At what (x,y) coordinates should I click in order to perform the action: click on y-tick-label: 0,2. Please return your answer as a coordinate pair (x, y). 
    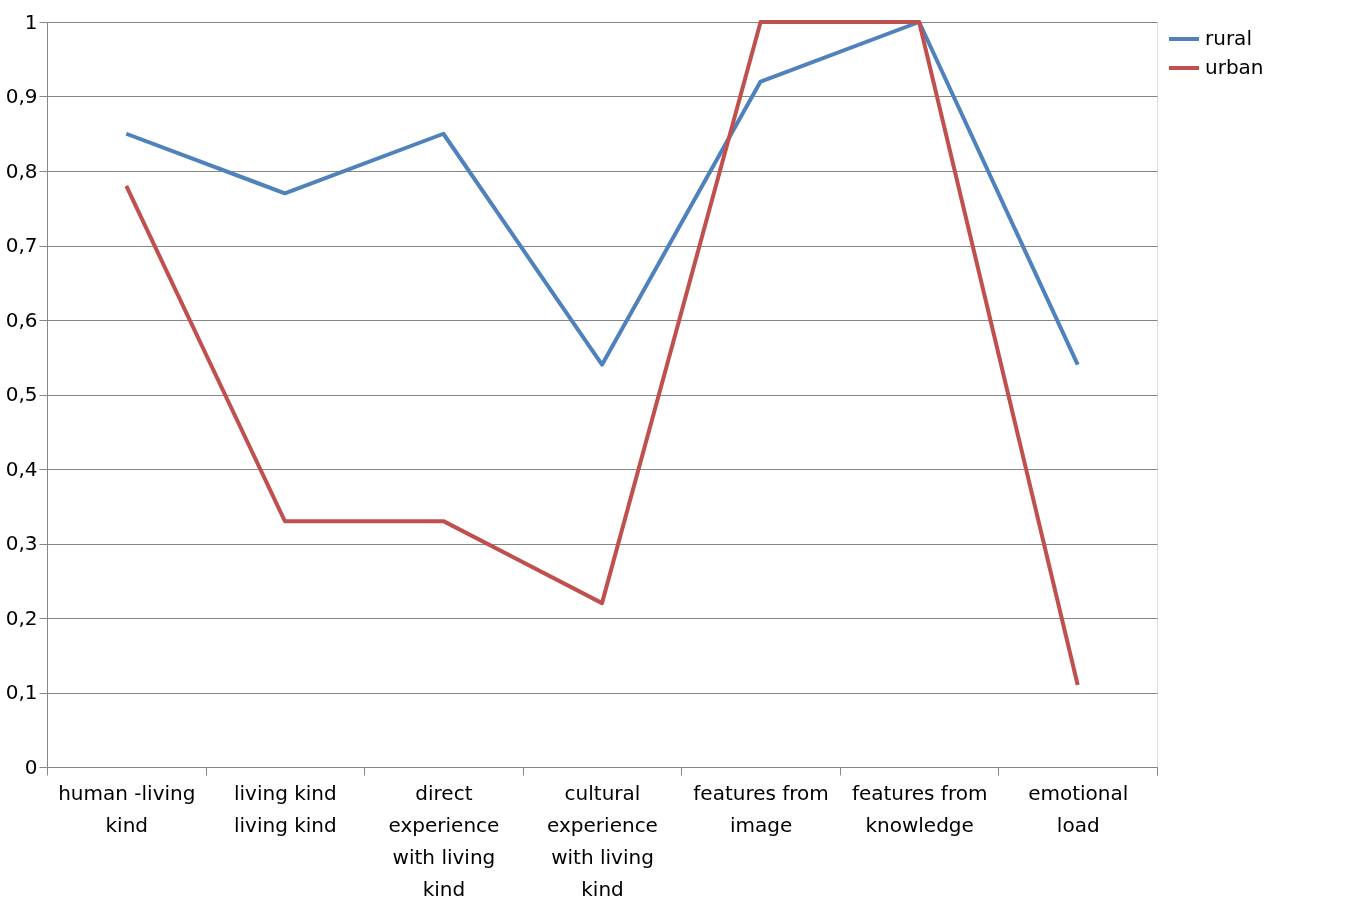
    Looking at the image, I should click on (21, 617).